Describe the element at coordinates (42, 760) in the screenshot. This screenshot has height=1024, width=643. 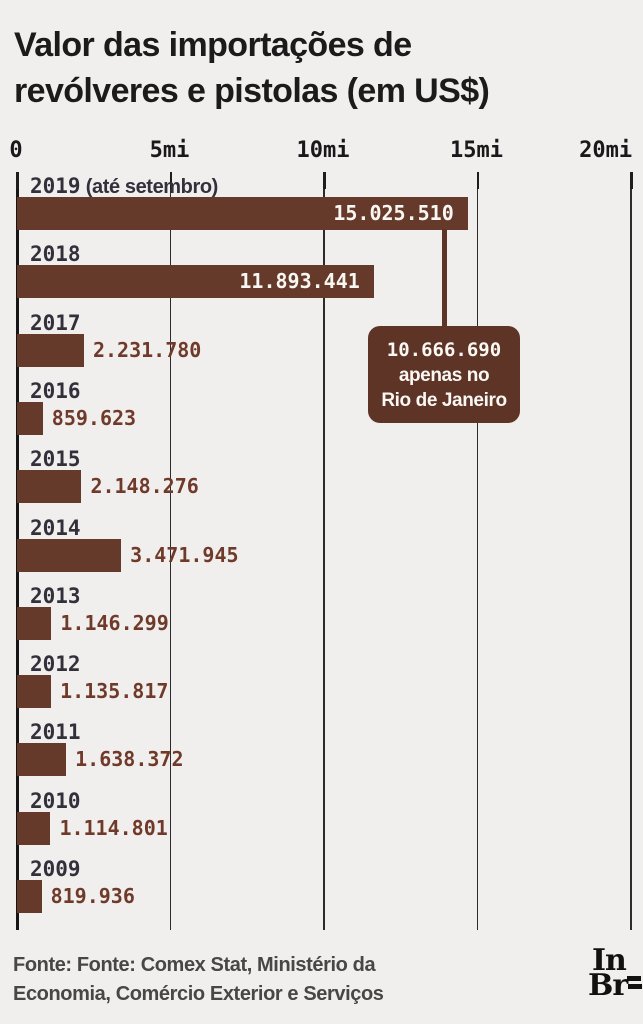
I see `bar-2011` at that location.